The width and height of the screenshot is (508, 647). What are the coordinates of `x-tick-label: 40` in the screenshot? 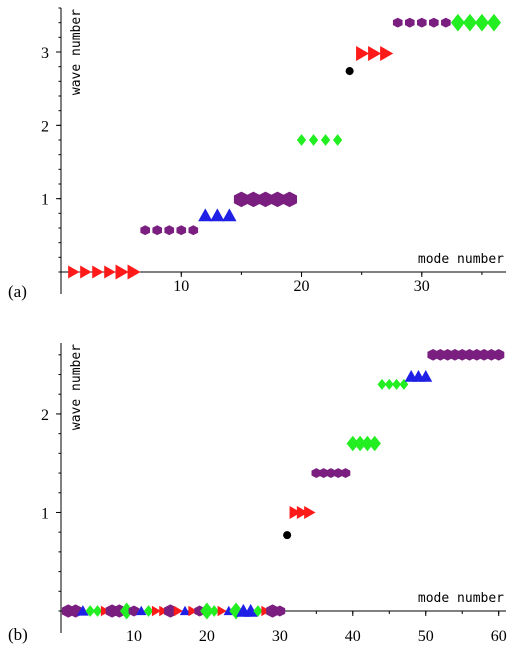 It's located at (353, 636).